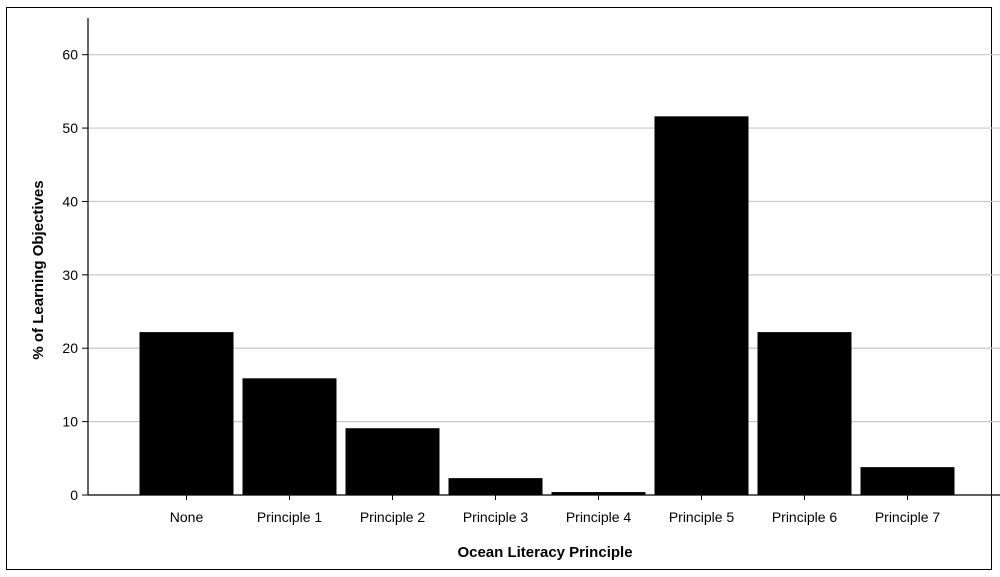 The image size is (1000, 577). What do you see at coordinates (393, 517) in the screenshot?
I see `x-tick-label: Principle 2` at bounding box center [393, 517].